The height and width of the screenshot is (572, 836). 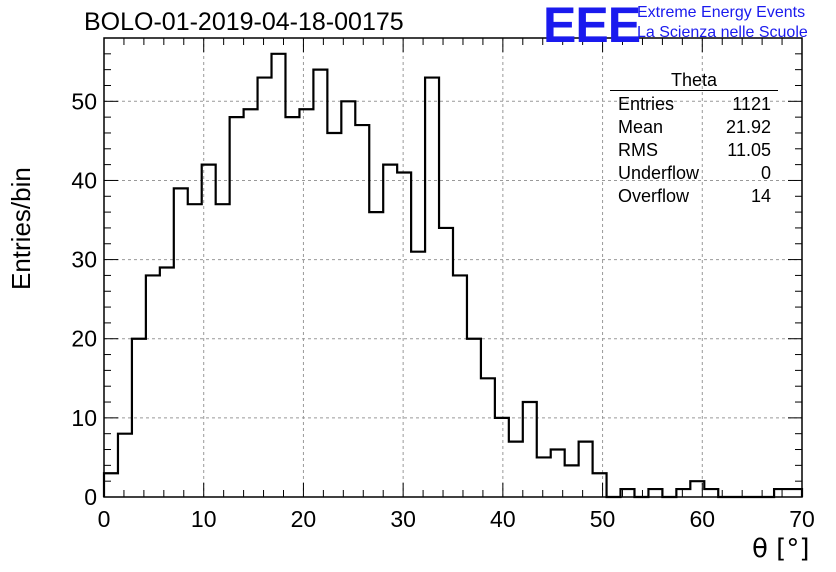 What do you see at coordinates (694, 127) in the screenshot?
I see `stats-row-mean: Mean 21.92` at bounding box center [694, 127].